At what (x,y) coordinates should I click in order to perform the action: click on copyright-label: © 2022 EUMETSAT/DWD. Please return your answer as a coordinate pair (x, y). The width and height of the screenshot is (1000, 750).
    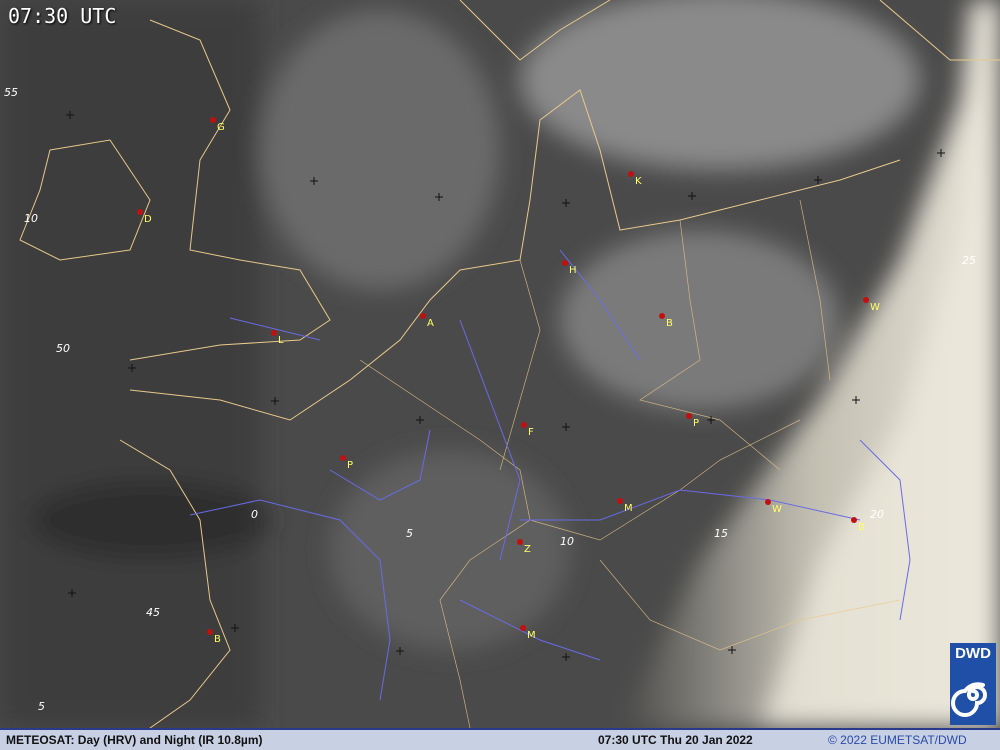
    Looking at the image, I should click on (897, 740).